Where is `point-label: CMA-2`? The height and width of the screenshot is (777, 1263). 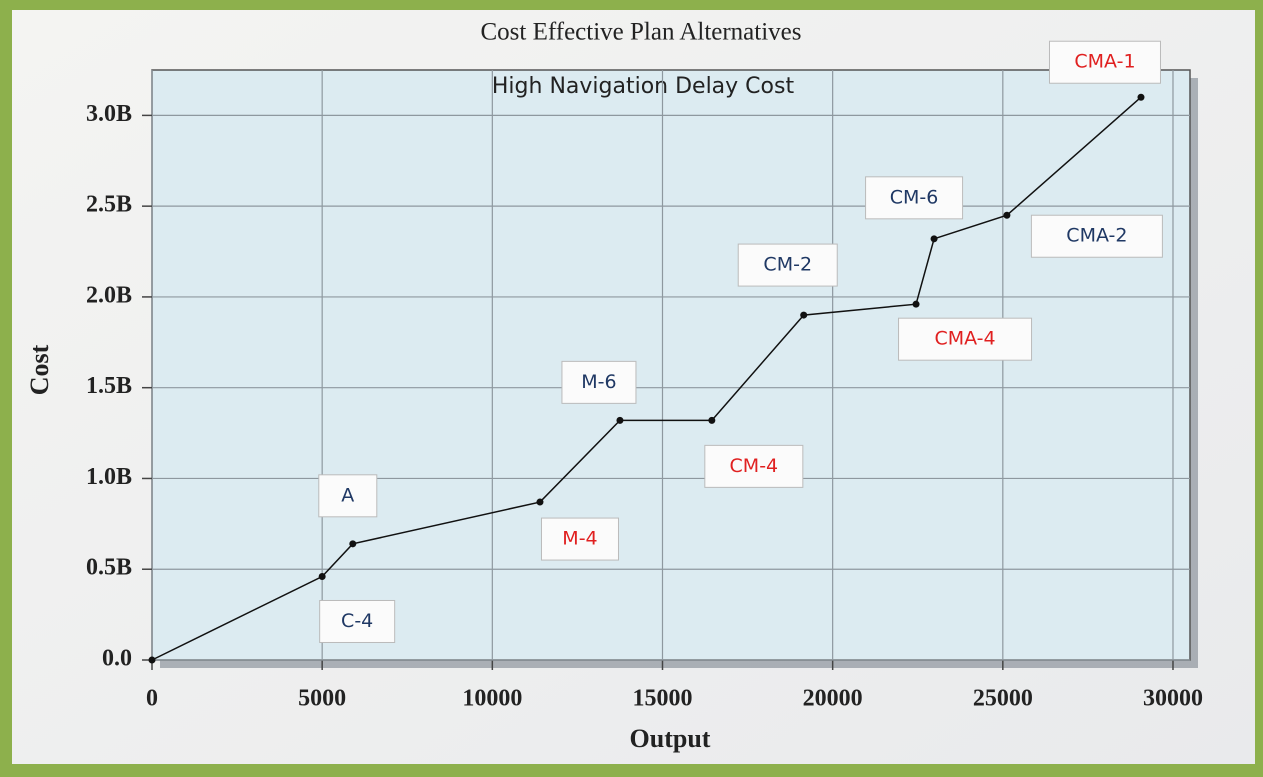 point-label: CMA-2 is located at coordinates (1096, 236).